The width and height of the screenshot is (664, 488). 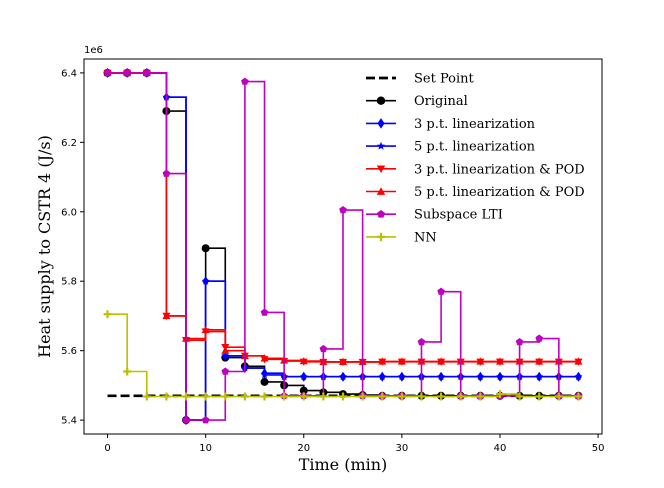 What do you see at coordinates (598, 448) in the screenshot?
I see `x-tick-label: 50` at bounding box center [598, 448].